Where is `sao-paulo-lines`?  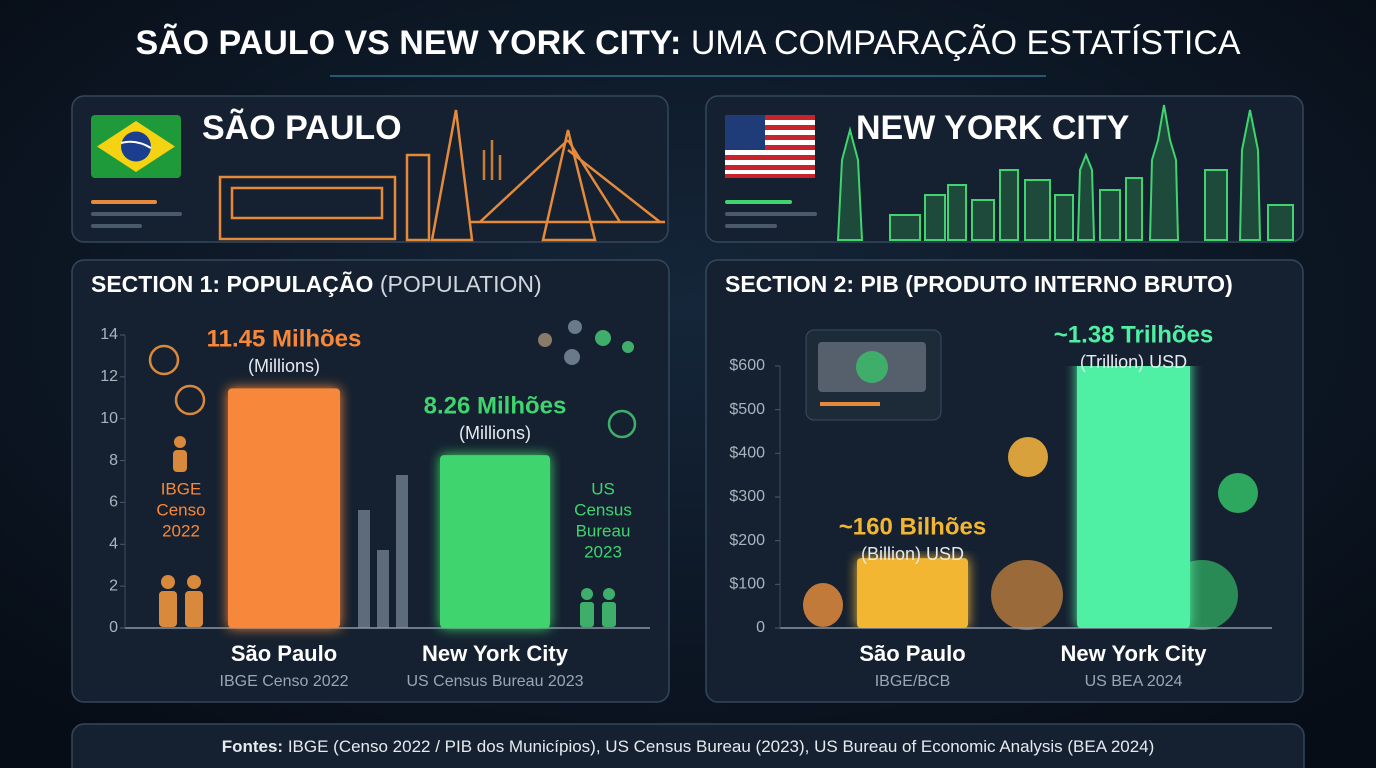 sao-paulo-lines is located at coordinates (454, 214).